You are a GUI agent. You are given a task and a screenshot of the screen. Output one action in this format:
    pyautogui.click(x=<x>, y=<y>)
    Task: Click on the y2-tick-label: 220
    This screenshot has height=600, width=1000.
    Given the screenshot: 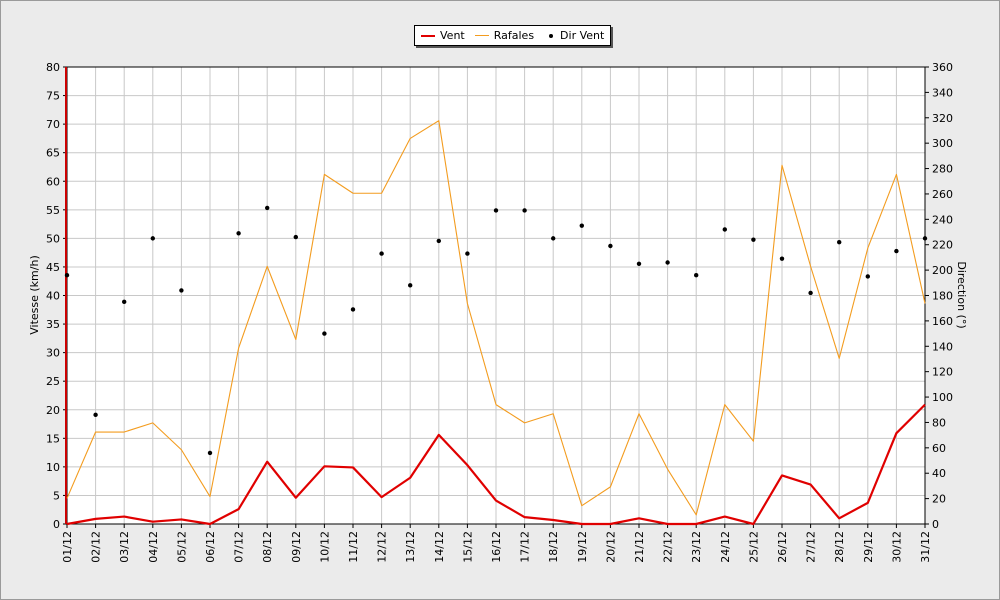 What is the action you would take?
    pyautogui.click(x=942, y=245)
    